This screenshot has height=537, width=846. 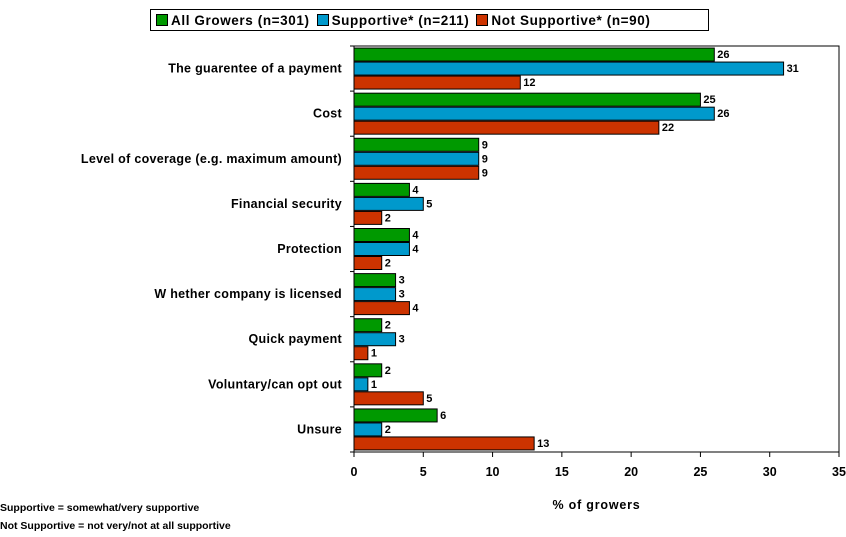 I want to click on x-tick-label: 5, so click(x=423, y=472).